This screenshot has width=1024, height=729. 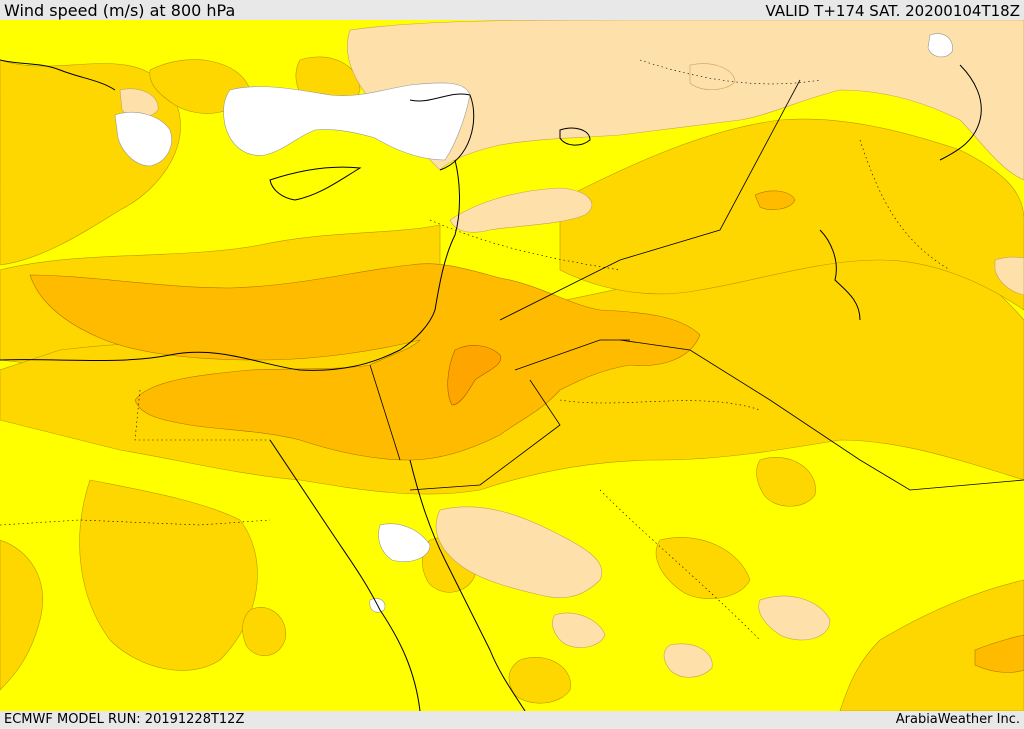 What do you see at coordinates (120, 10) in the screenshot?
I see `map-title: Wind speed (m/s) at 800 hPa` at bounding box center [120, 10].